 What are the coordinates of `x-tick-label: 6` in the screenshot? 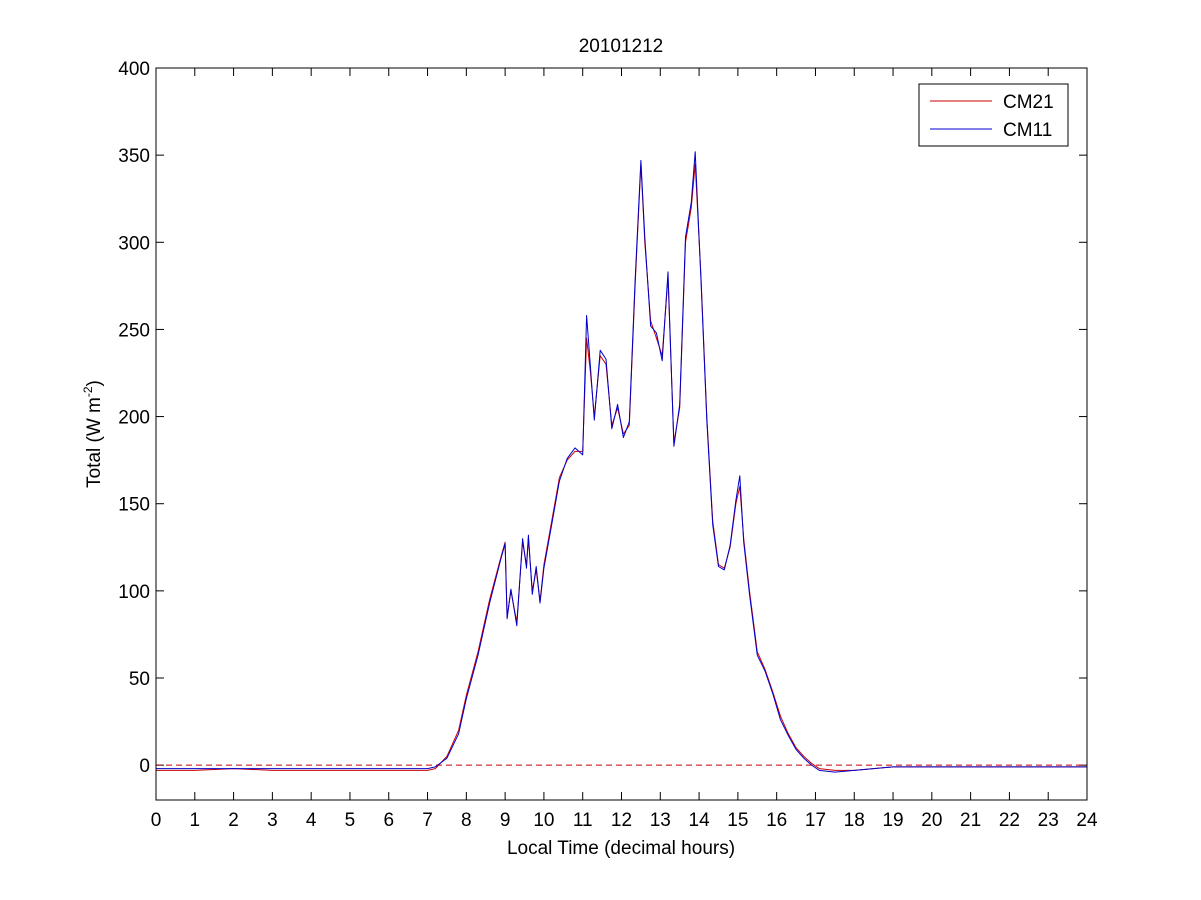 It's located at (388, 820).